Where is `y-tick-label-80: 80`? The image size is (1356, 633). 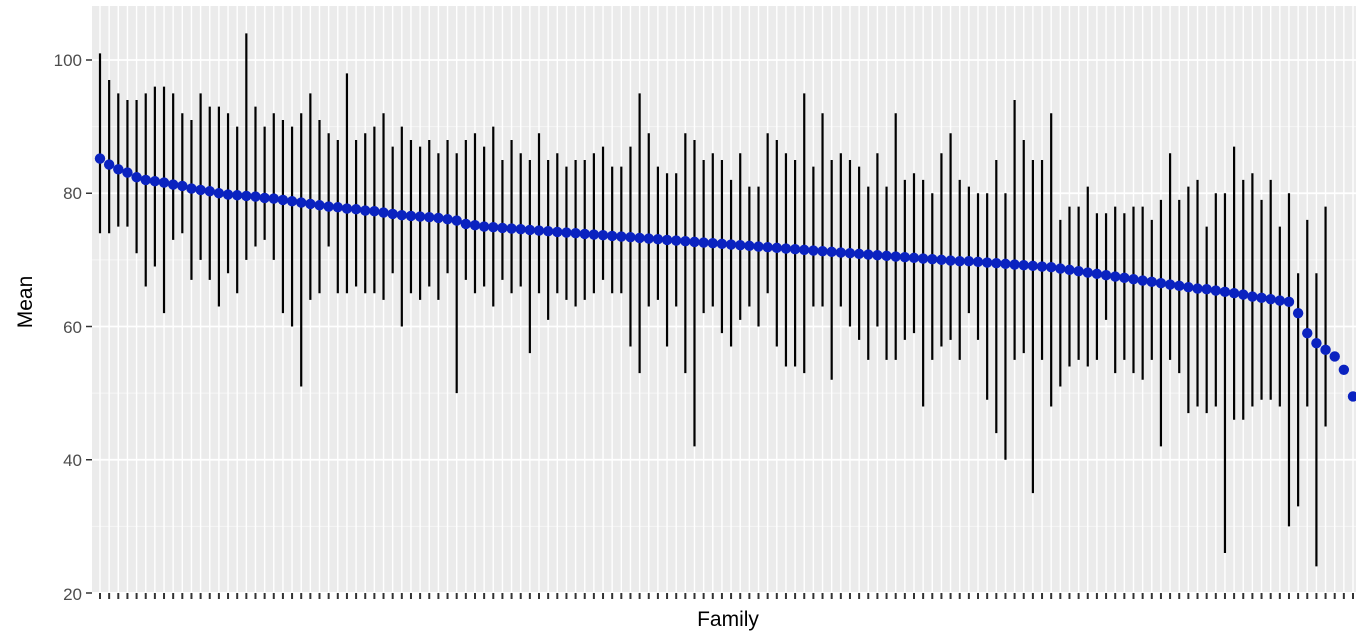
y-tick-label-80: 80 is located at coordinates (72, 193).